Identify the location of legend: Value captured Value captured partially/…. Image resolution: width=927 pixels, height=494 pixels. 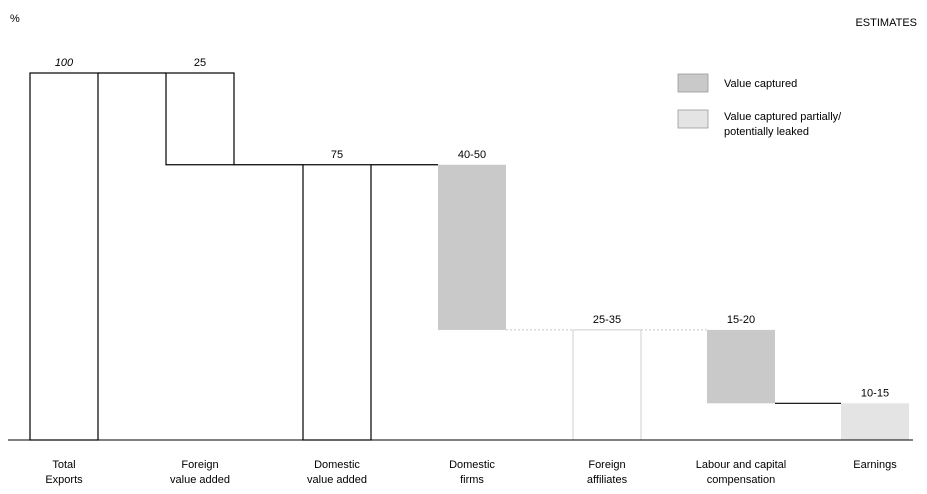
(759, 105).